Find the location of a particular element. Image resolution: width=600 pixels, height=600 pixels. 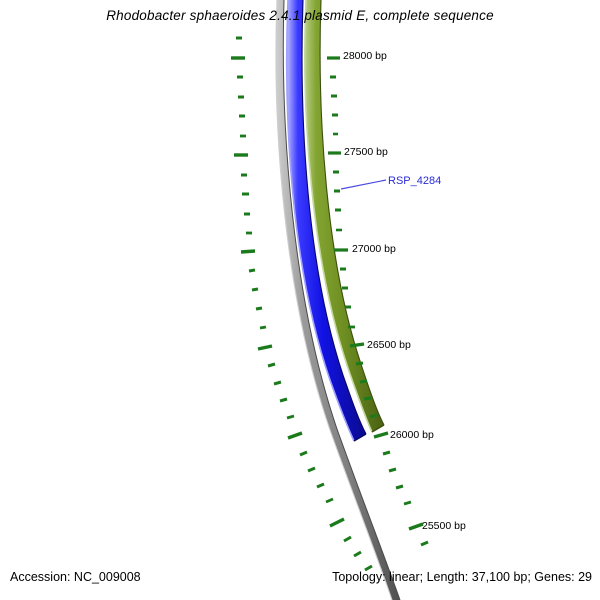

ruler-label: 26000 bp is located at coordinates (412, 435).